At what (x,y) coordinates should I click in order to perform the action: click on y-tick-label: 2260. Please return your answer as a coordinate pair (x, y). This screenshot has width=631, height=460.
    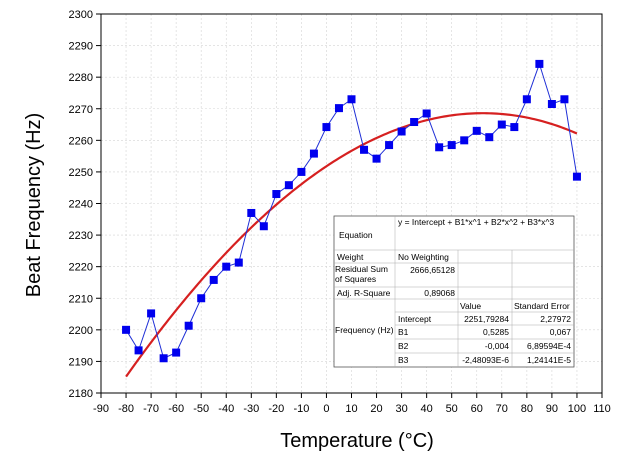
    Looking at the image, I should click on (81, 141).